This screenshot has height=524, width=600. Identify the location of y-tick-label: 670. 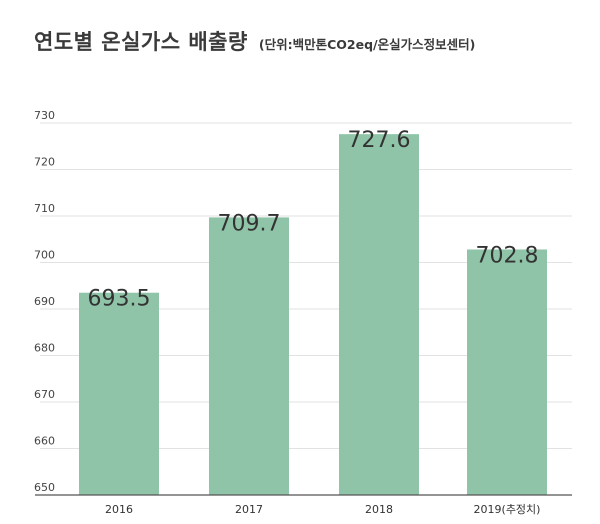
(44, 394).